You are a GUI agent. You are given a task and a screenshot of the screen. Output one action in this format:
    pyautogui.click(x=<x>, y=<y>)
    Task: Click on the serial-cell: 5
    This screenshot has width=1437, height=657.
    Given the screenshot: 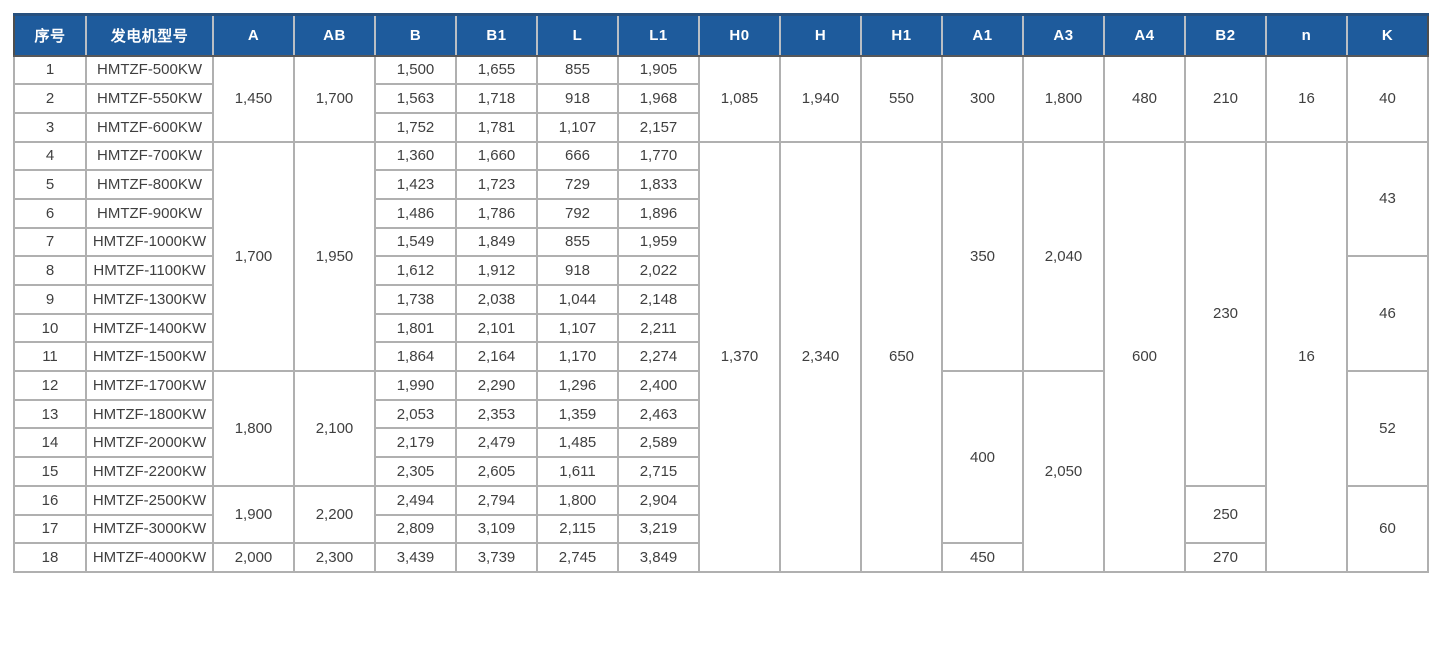 What is the action you would take?
    pyautogui.click(x=50, y=184)
    